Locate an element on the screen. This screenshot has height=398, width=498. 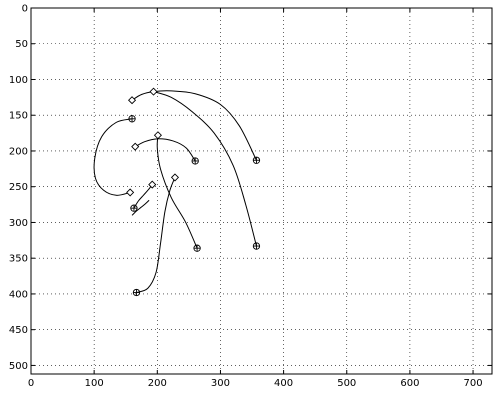
x-tick-label: 200 is located at coordinates (157, 383).